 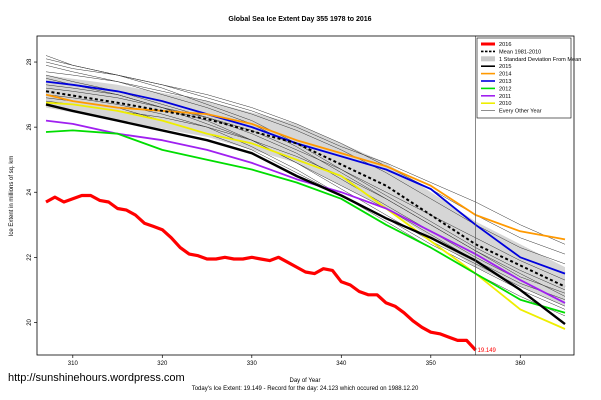 I want to click on y-axis: 20 22 24 26 28, so click(x=32, y=192).